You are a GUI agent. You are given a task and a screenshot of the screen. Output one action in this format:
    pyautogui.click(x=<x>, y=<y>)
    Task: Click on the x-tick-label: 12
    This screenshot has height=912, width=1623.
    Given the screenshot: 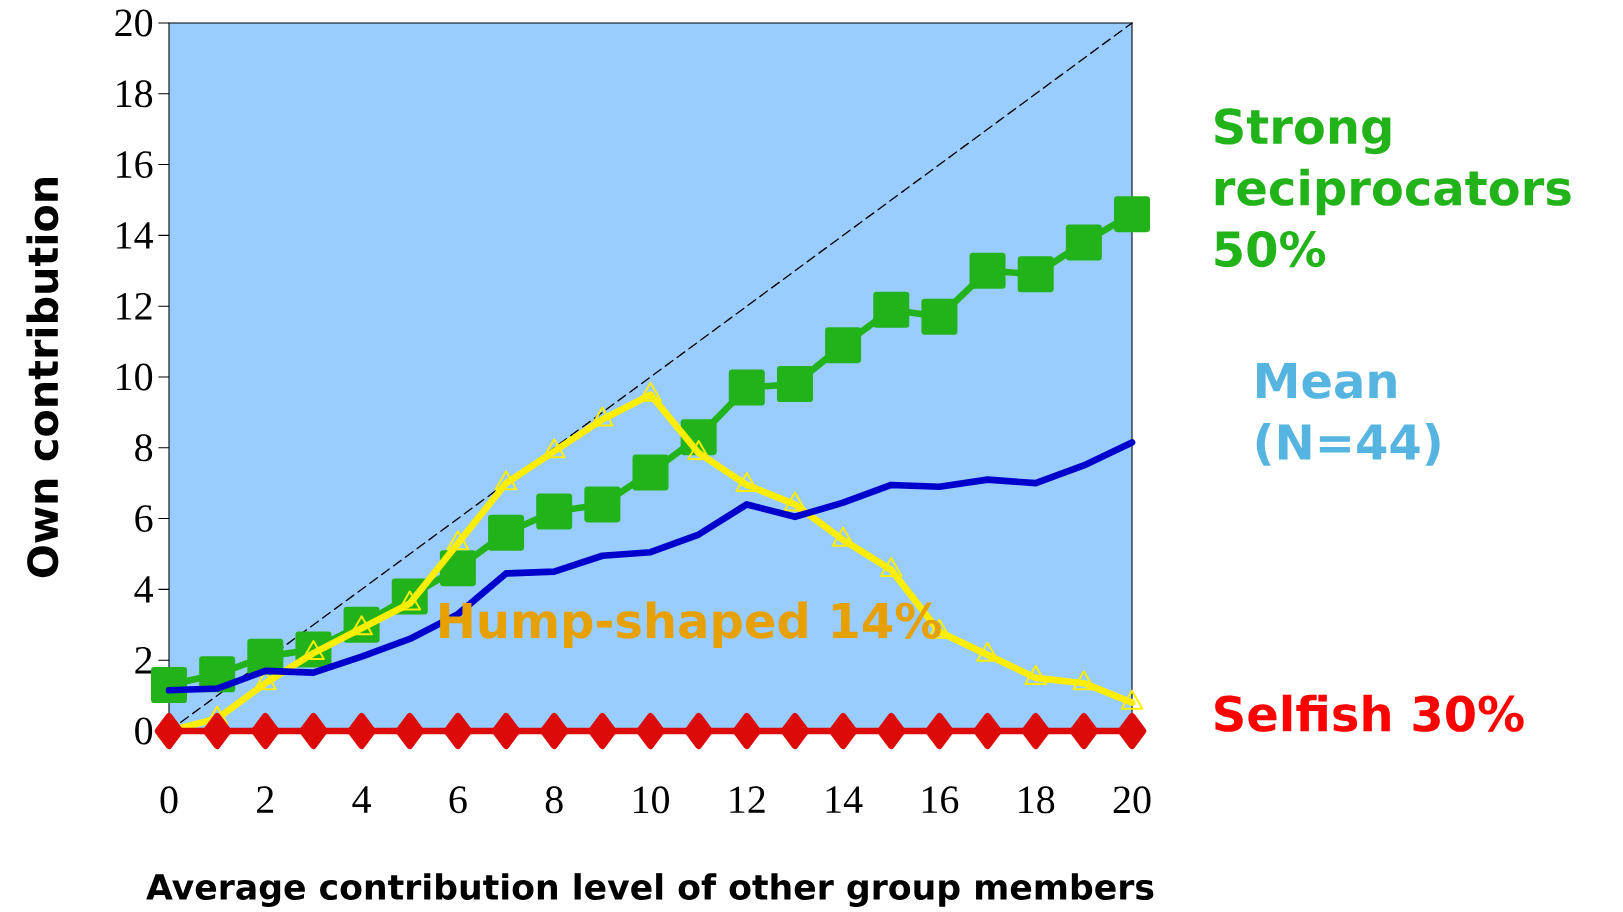 What is the action you would take?
    pyautogui.click(x=747, y=799)
    